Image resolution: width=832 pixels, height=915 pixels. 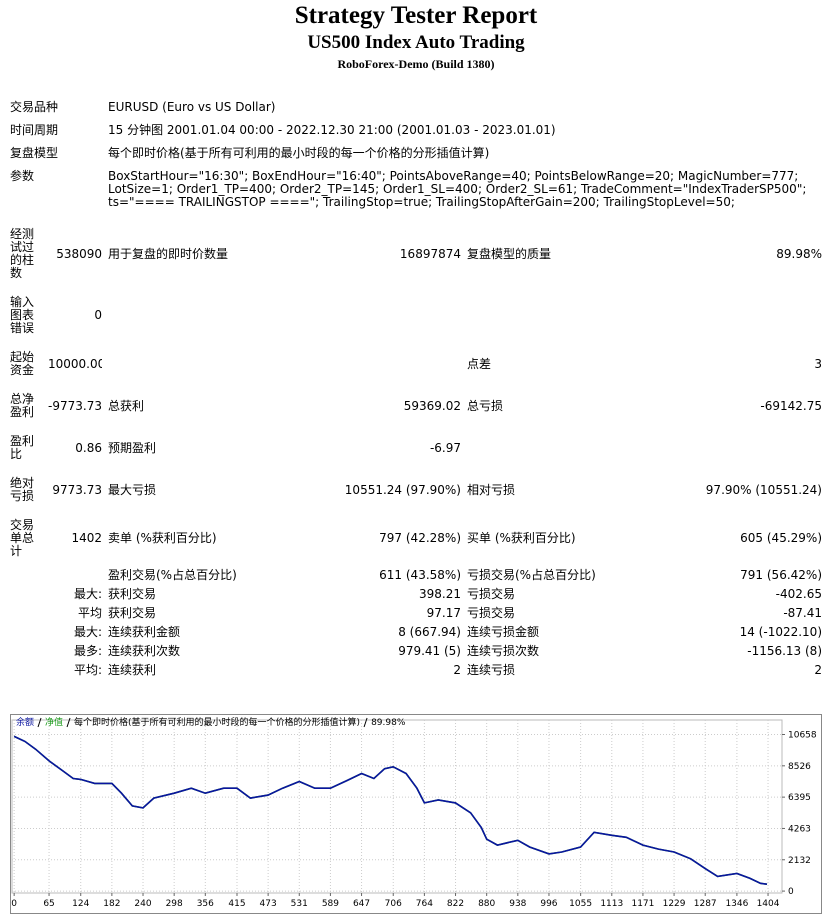 I want to click on stat-label: 最大亏损, so click(x=132, y=489).